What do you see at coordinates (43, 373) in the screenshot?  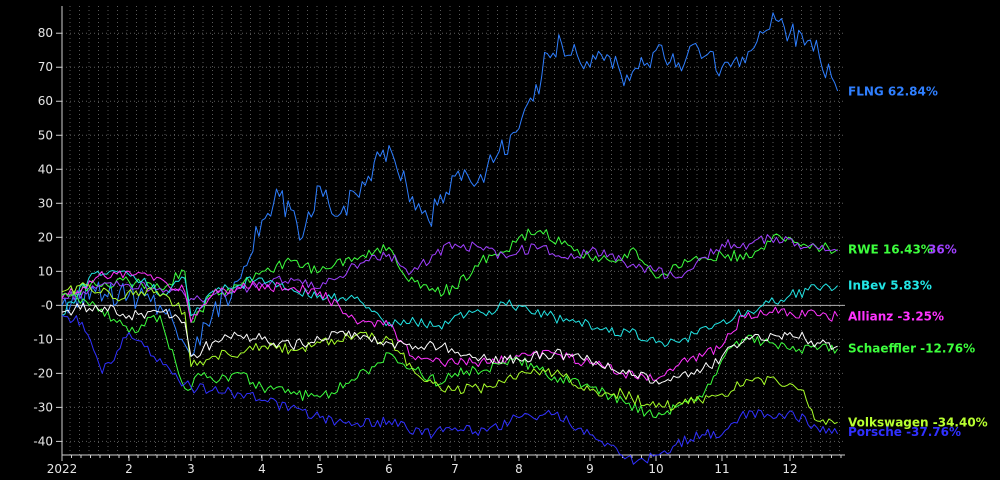 I see `y-tick-label: -20` at bounding box center [43, 373].